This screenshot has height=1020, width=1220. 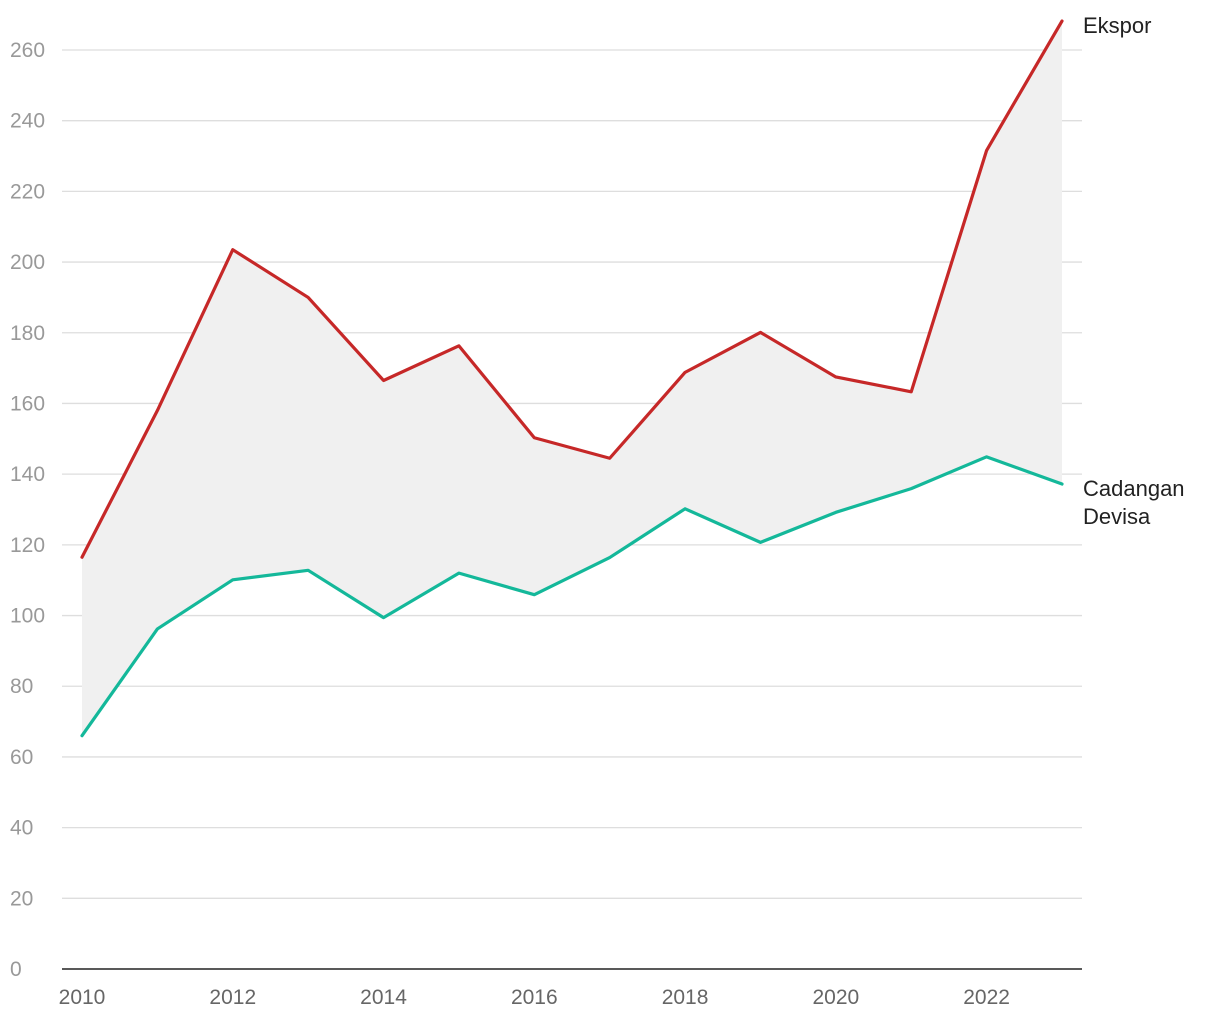 What do you see at coordinates (27, 616) in the screenshot?
I see `y-tick-label: 100` at bounding box center [27, 616].